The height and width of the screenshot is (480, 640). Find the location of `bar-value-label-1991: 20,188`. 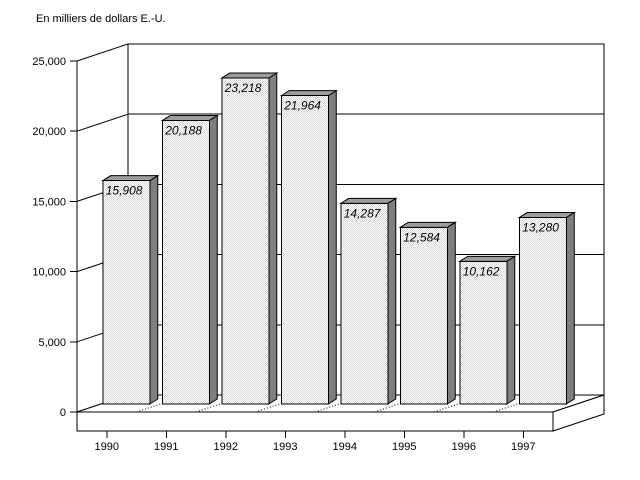

bar-value-label-1991: 20,188 is located at coordinates (183, 131).